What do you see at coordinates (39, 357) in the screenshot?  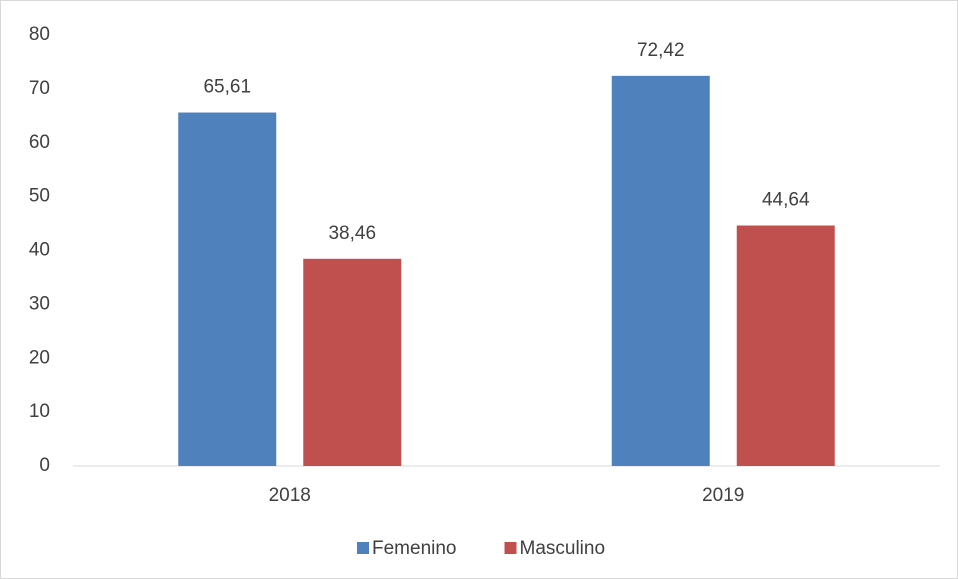 I see `y-tick-label: 20` at bounding box center [39, 357].